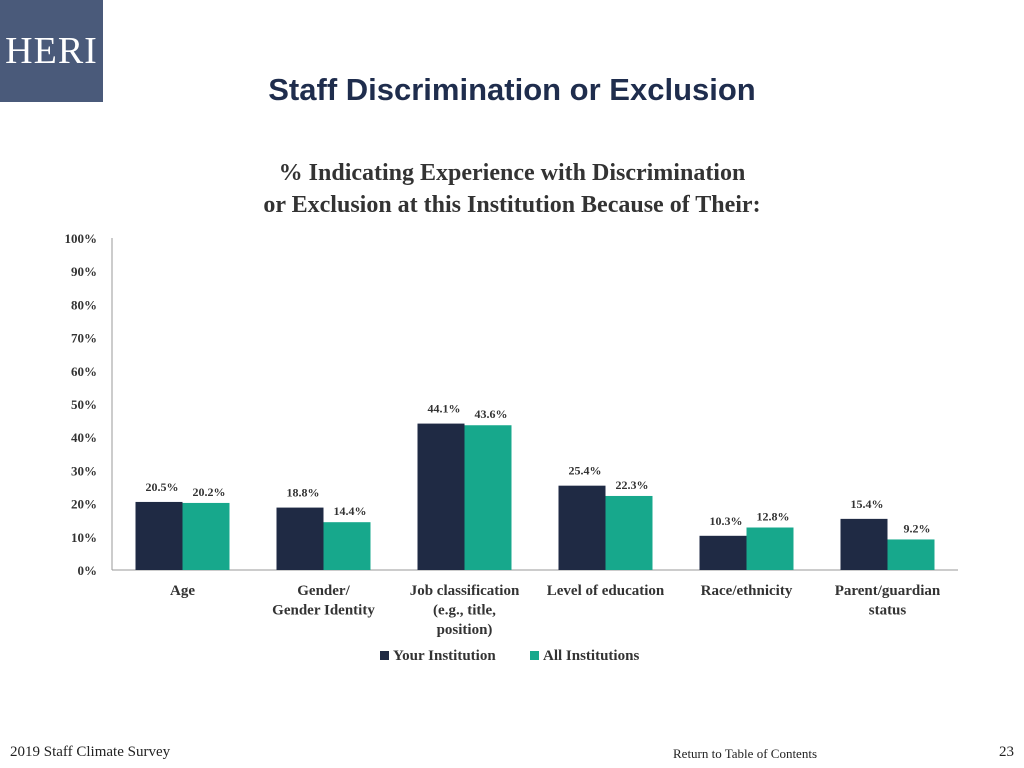 This screenshot has height=768, width=1024. What do you see at coordinates (84, 504) in the screenshot?
I see `y-tick-label: 20%` at bounding box center [84, 504].